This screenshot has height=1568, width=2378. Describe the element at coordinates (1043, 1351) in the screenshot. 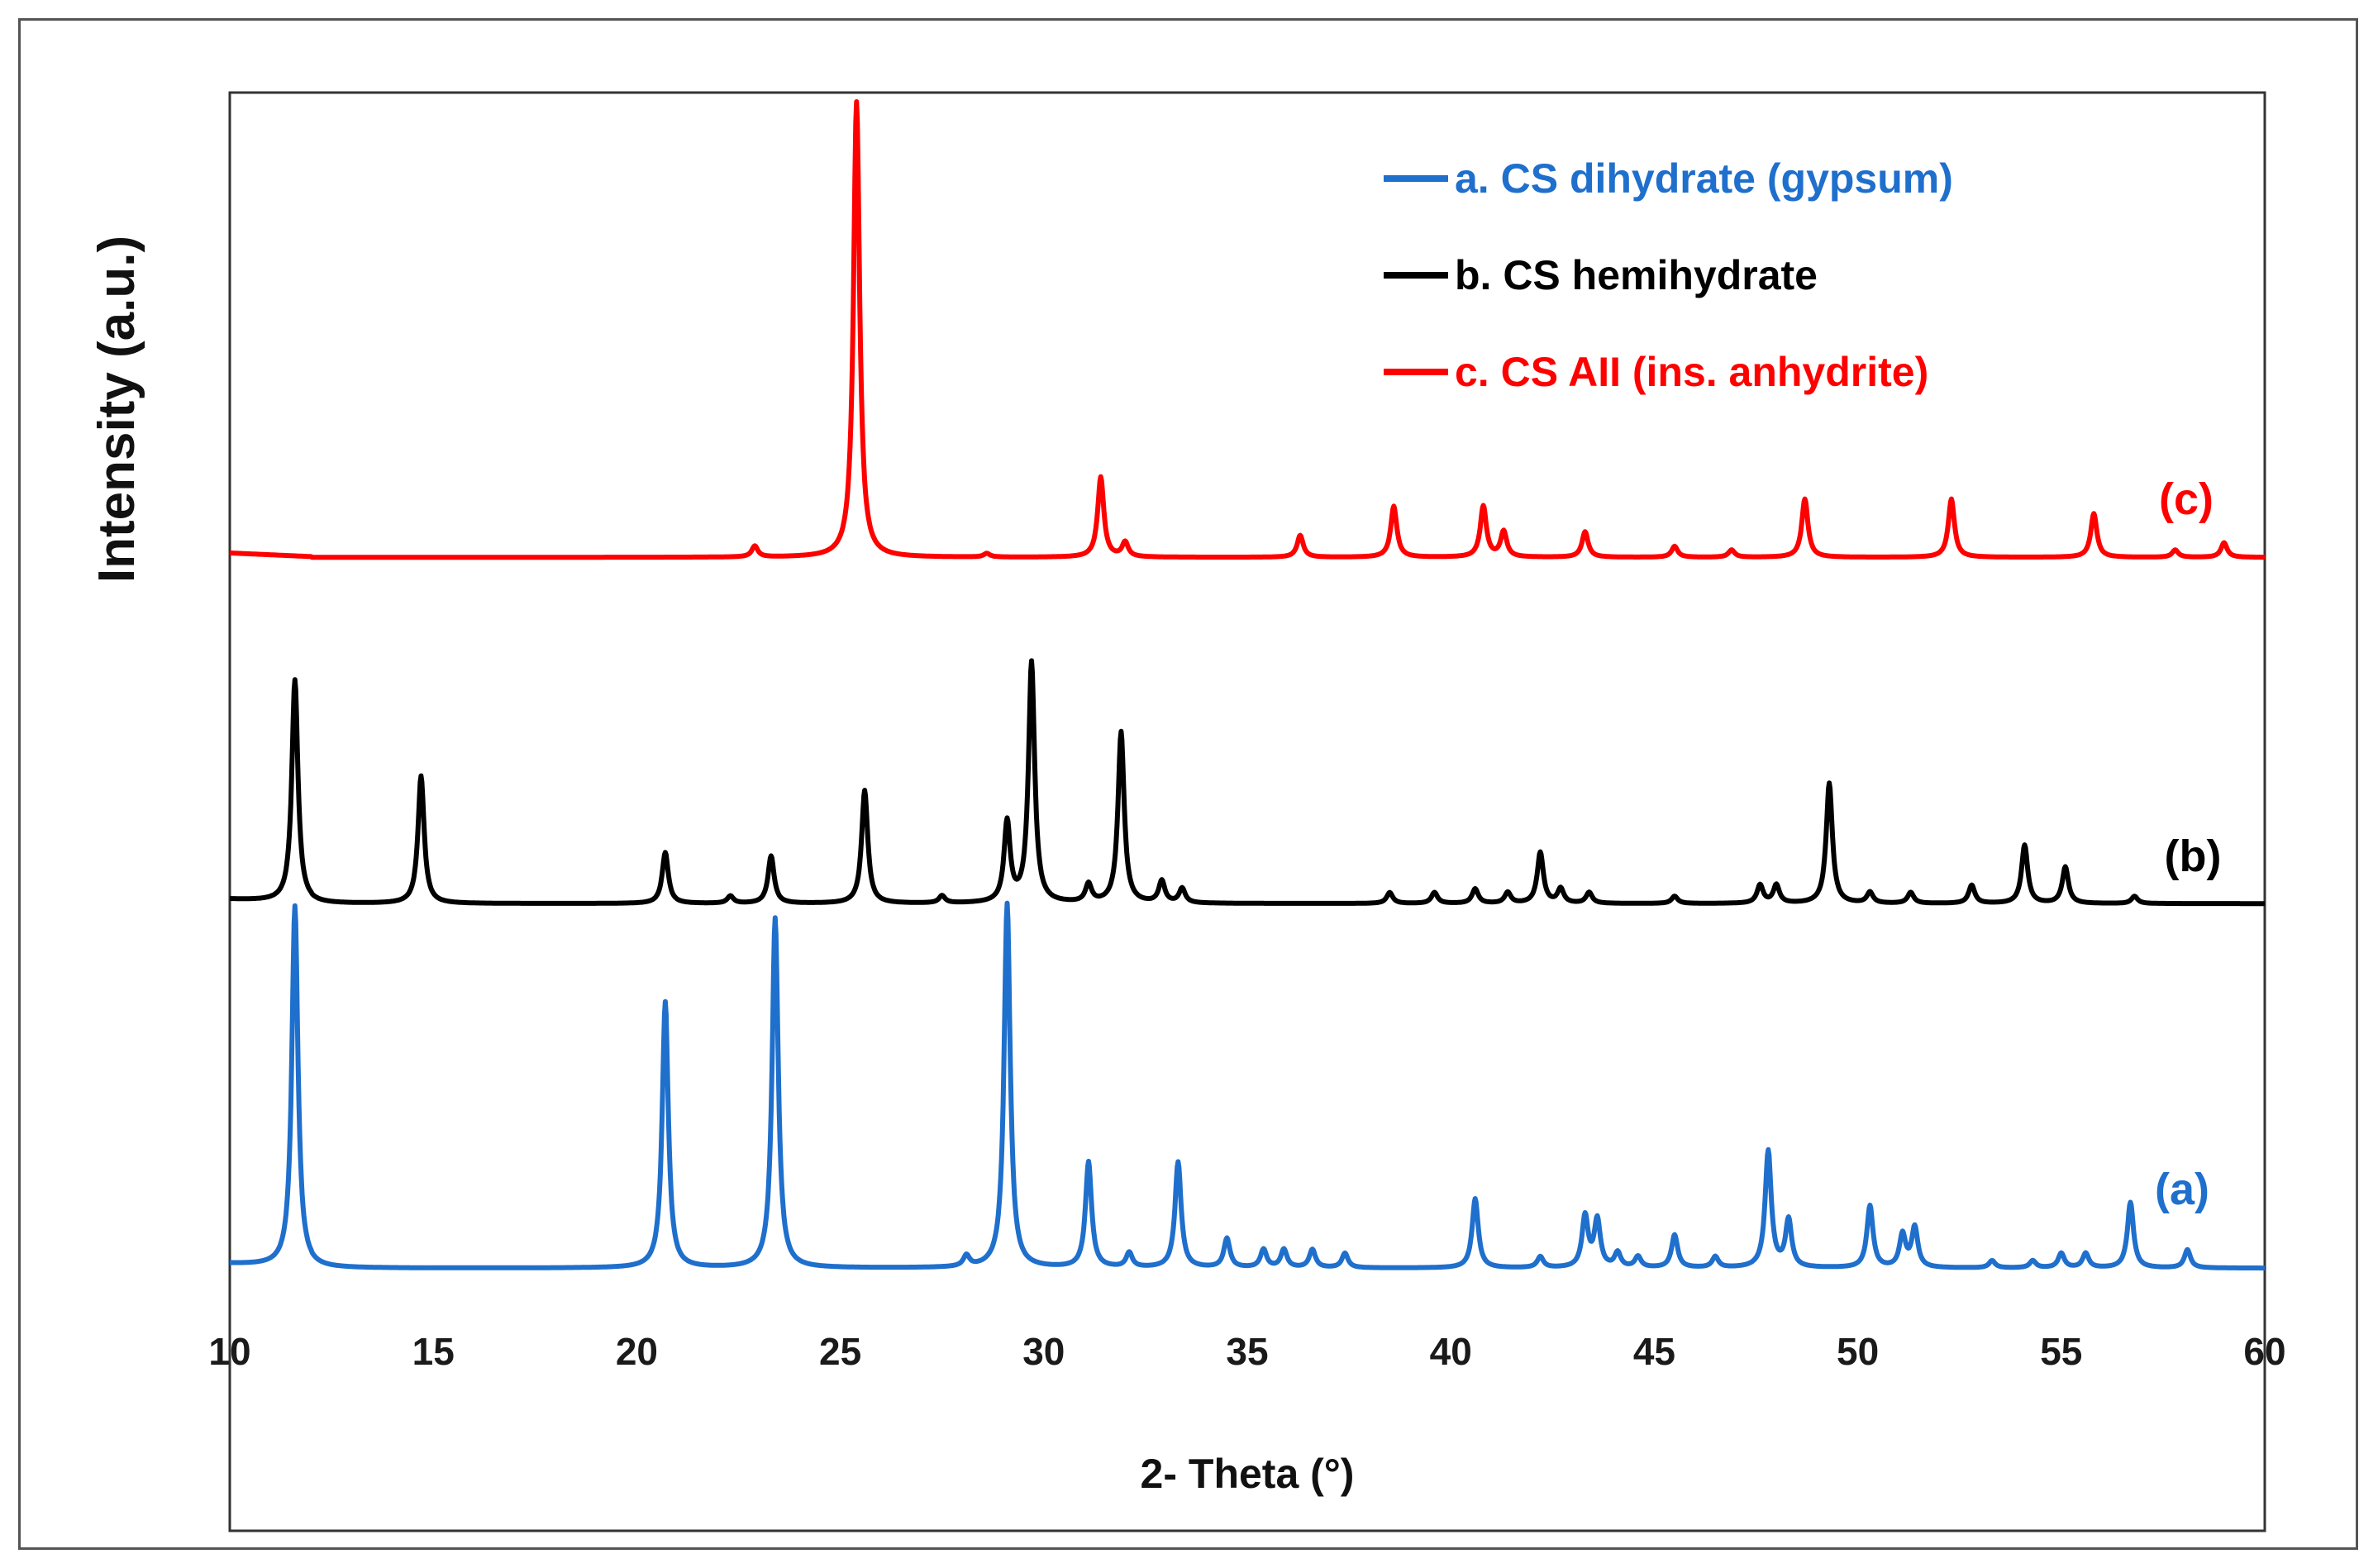

I see `x-tick-label: 30` at that location.